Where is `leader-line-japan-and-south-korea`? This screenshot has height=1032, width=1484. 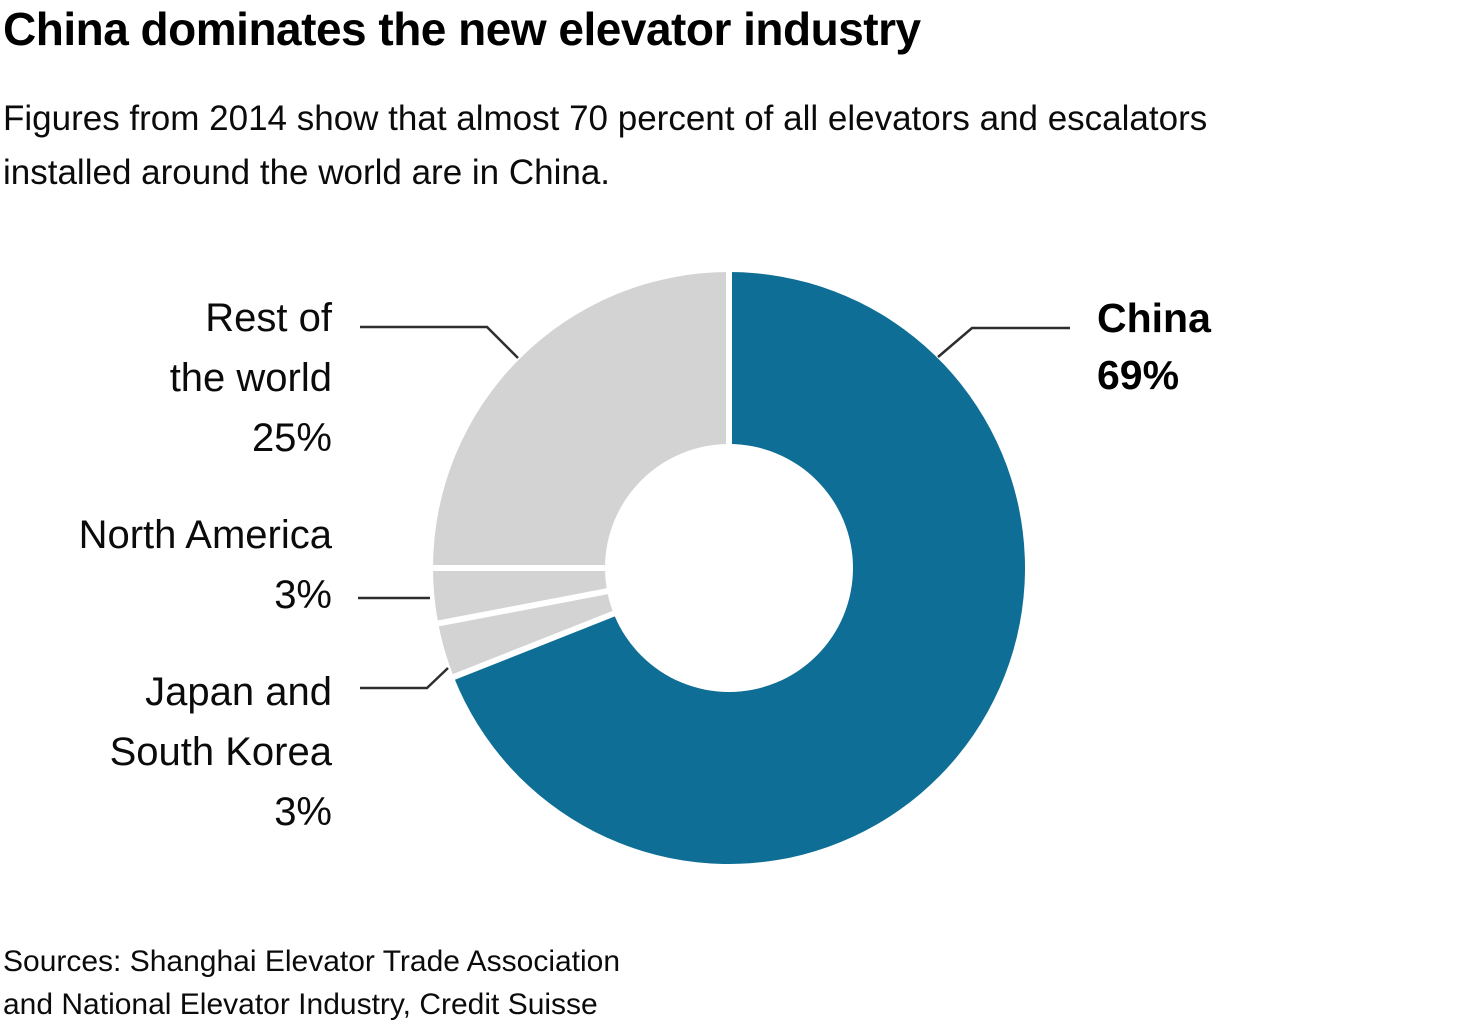 leader-line-japan-and-south-korea is located at coordinates (404, 678).